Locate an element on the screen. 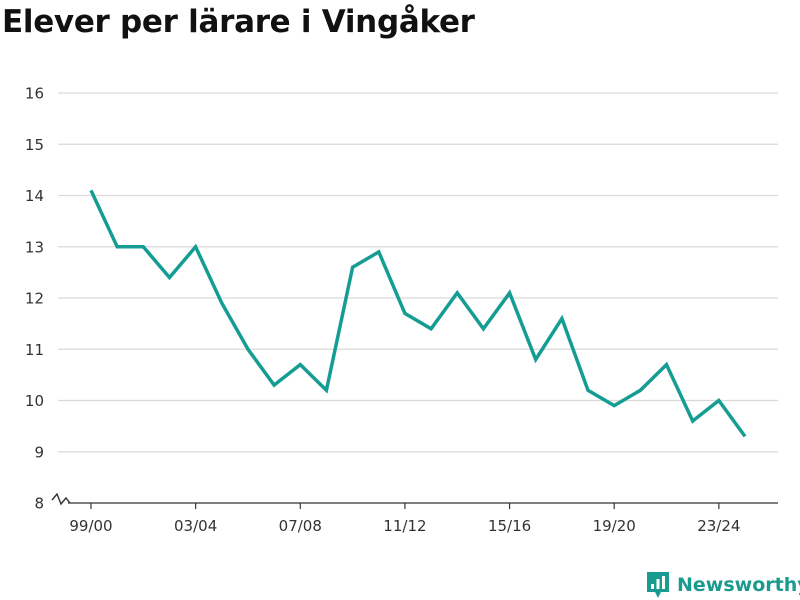 This screenshot has height=600, width=800. y-tick-label: 16 is located at coordinates (34, 94).